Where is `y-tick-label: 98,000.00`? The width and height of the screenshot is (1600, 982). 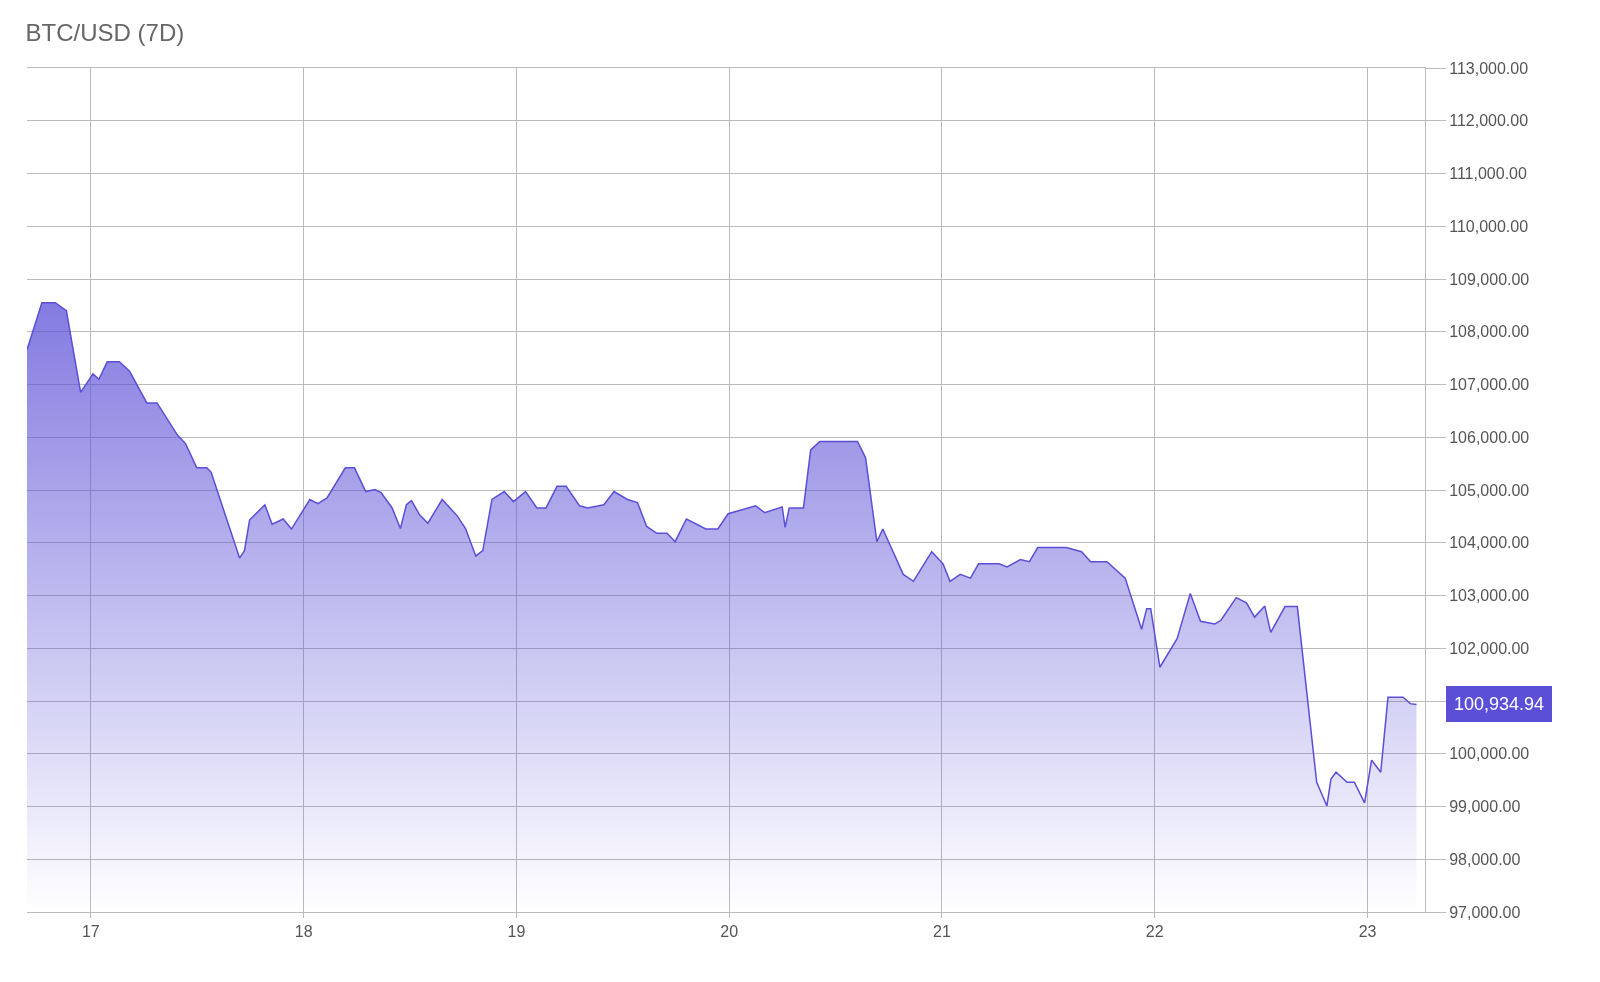
y-tick-label: 98,000.00 is located at coordinates (1485, 859).